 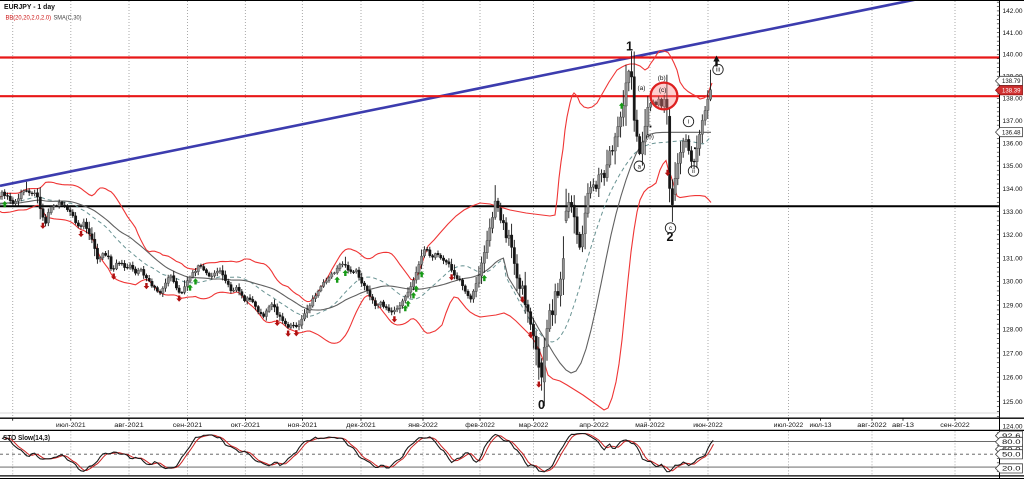 What do you see at coordinates (1013, 235) in the screenshot?
I see `svg-text: 132.00` at bounding box center [1013, 235].